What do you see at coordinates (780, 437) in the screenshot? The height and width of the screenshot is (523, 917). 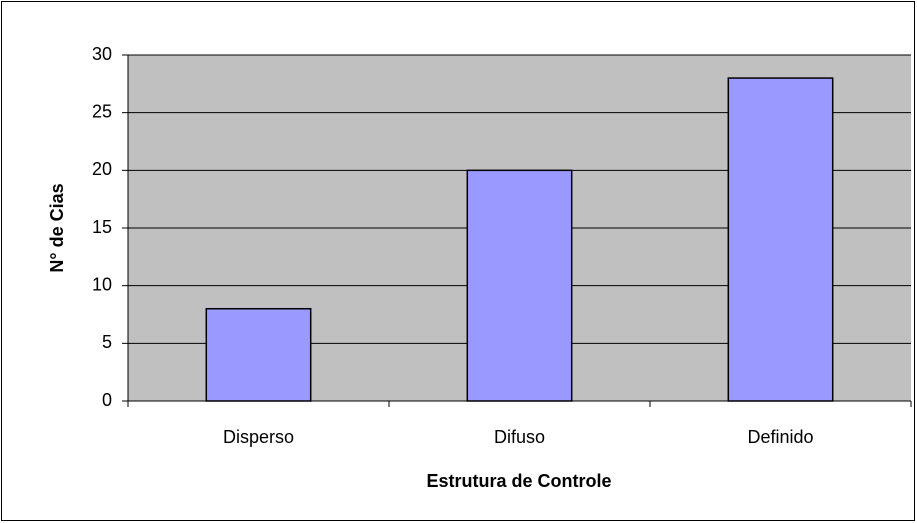 I see `x-tick-label: Definido` at bounding box center [780, 437].